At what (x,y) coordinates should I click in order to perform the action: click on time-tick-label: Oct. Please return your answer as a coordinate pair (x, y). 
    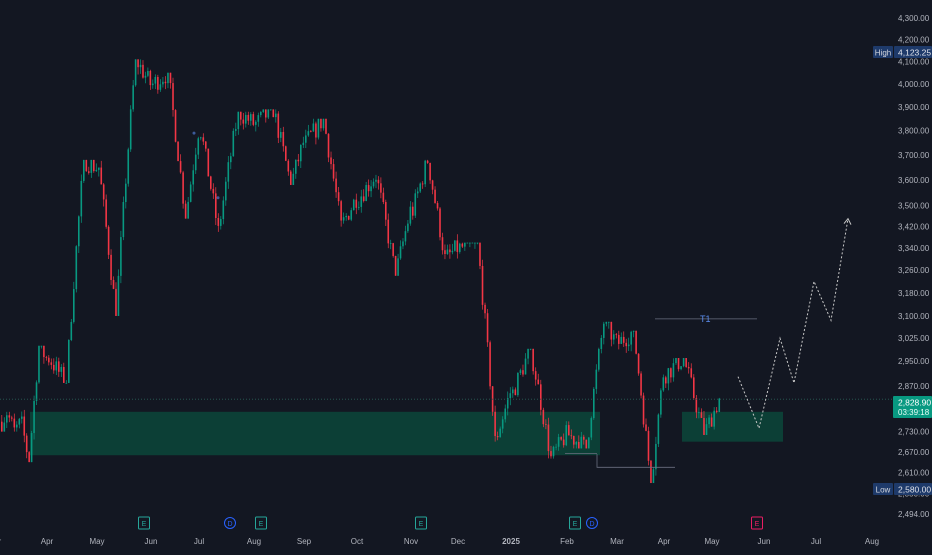
    Looking at the image, I should click on (357, 541).